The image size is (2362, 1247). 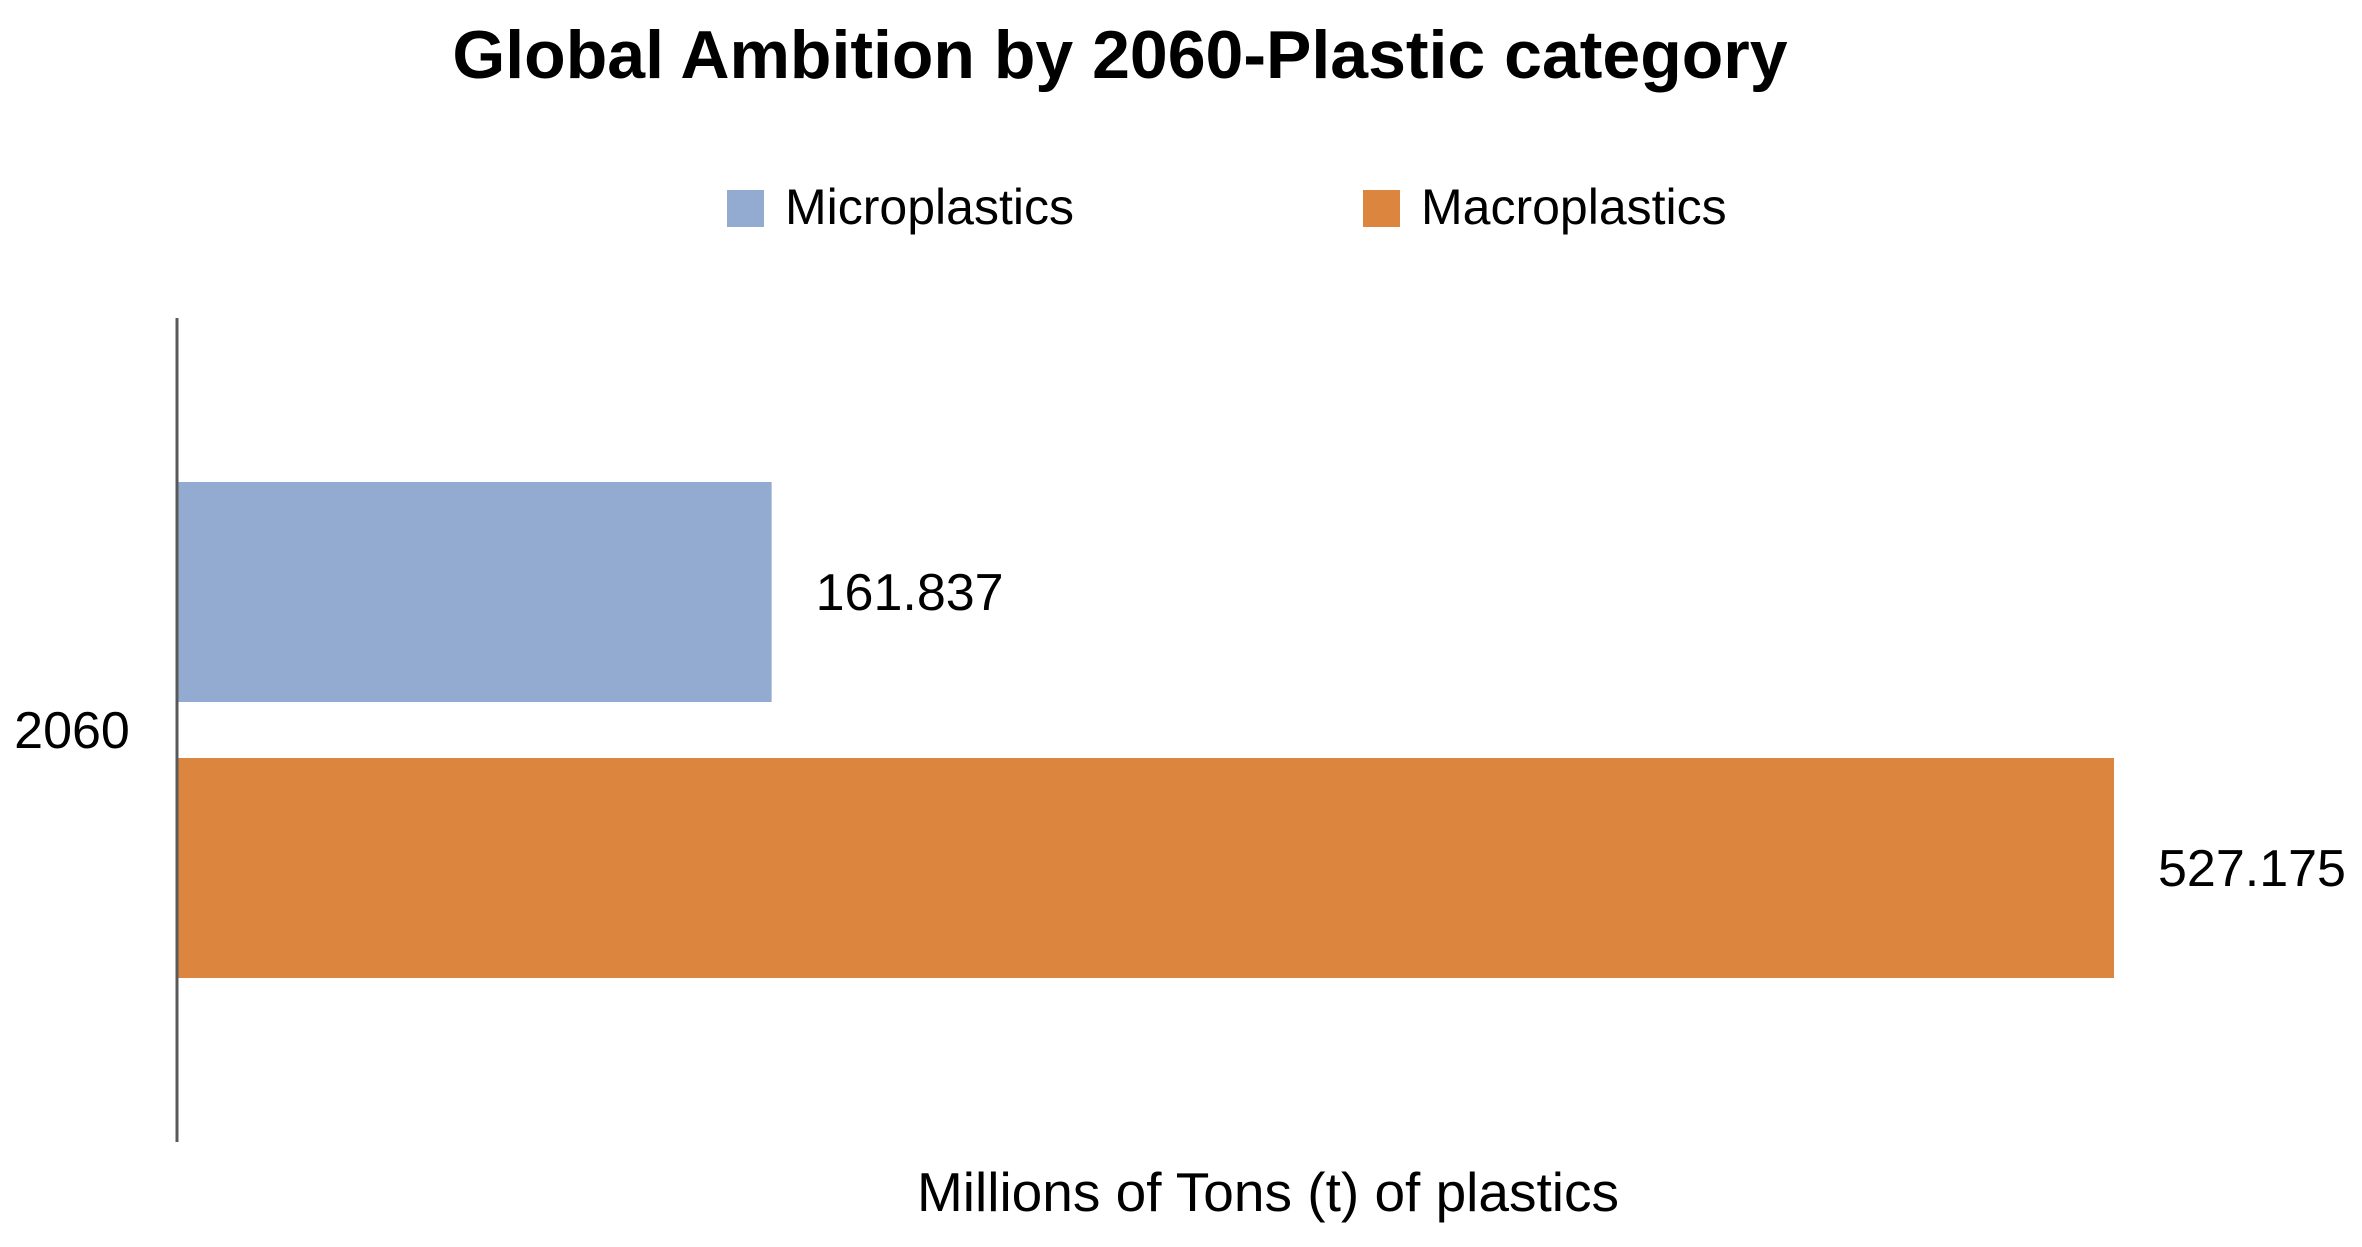 What do you see at coordinates (72, 731) in the screenshot?
I see `y-tick-label-2060: 2060` at bounding box center [72, 731].